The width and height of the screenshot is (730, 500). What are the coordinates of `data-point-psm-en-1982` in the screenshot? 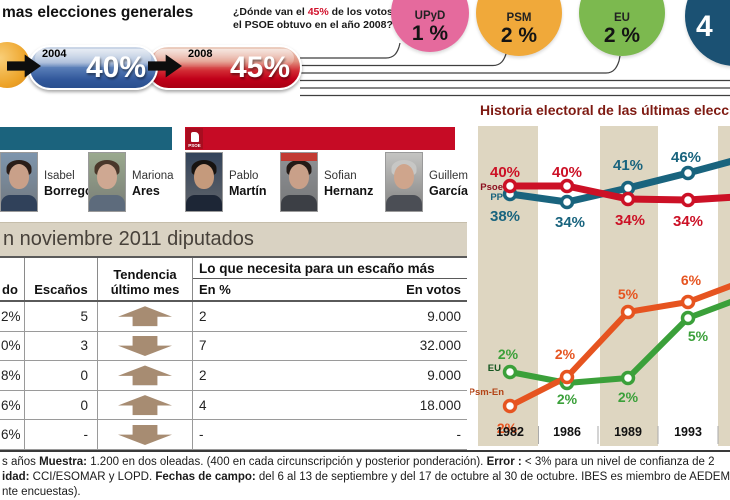 It's located at (510, 406).